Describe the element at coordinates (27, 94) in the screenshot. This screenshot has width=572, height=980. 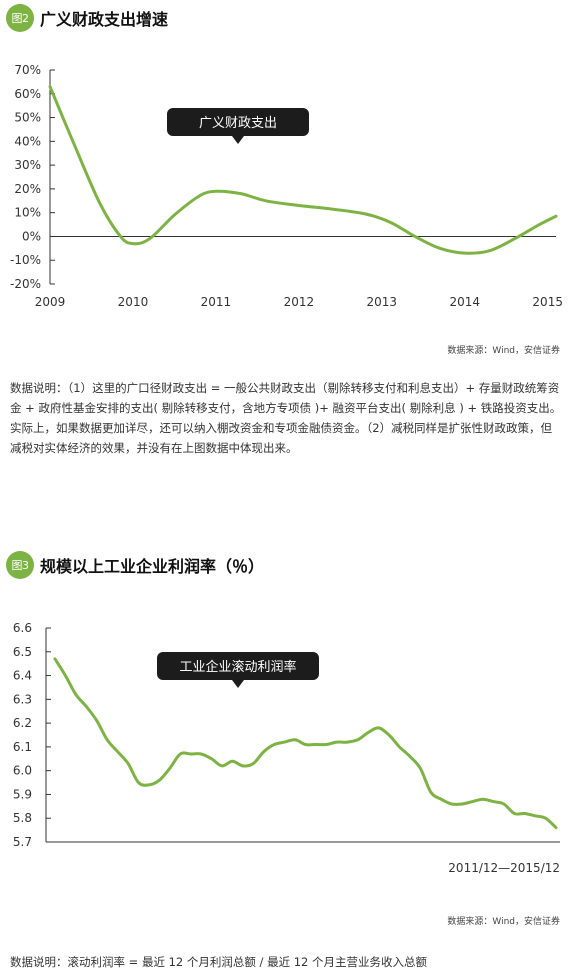
I see `y-tick-label: 60%` at that location.